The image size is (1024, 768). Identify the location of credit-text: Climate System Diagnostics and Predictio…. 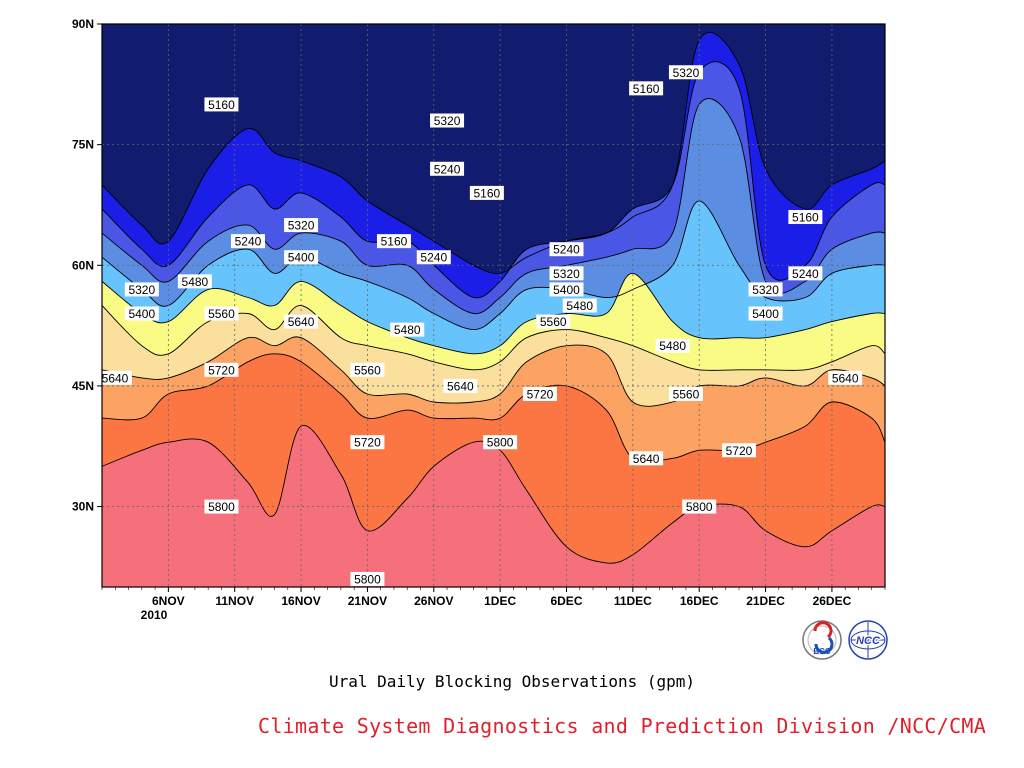
(622, 726).